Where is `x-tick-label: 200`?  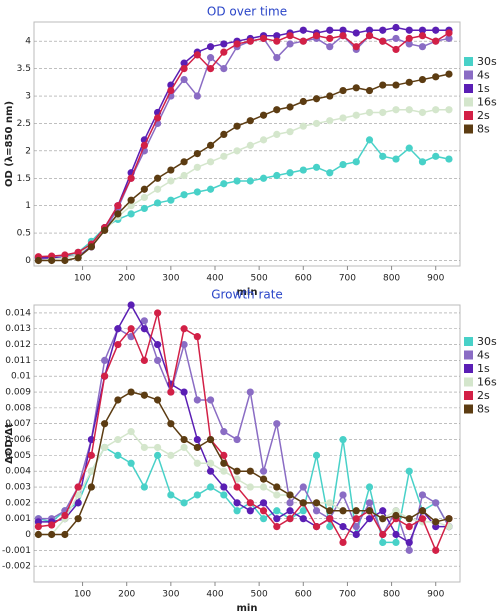
x-tick-label: 200 is located at coordinates (126, 279).